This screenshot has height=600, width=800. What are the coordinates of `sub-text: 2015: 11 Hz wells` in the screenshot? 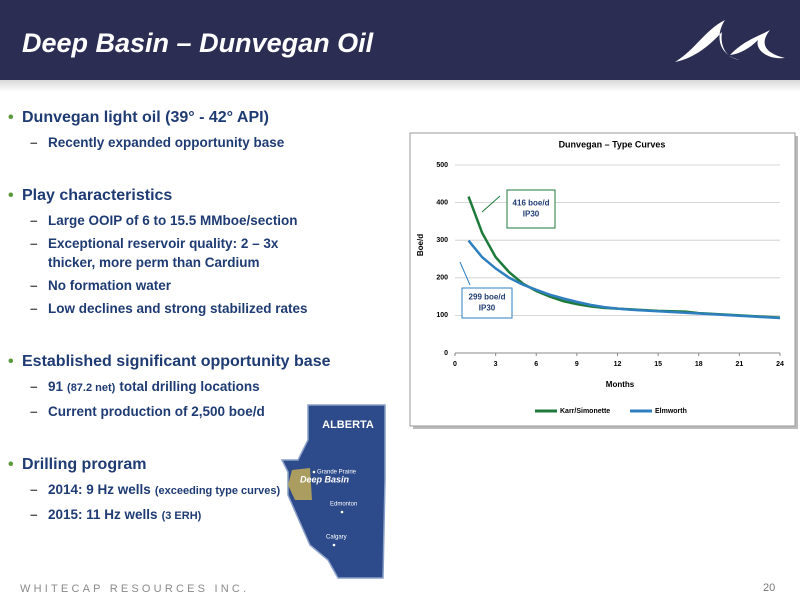 It's located at (103, 514).